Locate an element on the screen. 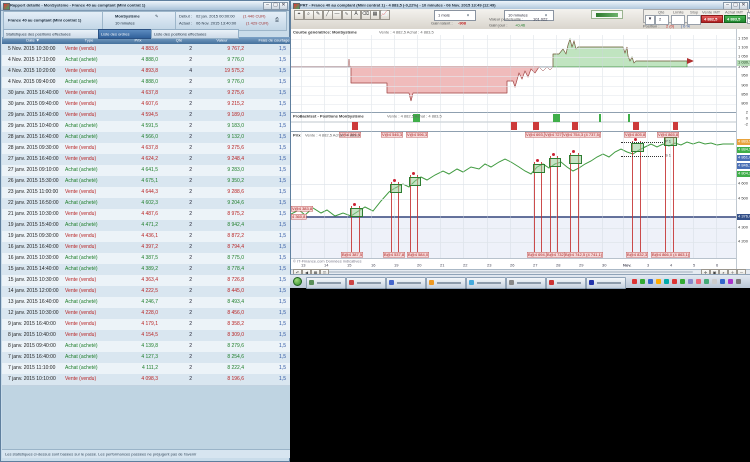  cell-prix: 4 389,2 is located at coordinates (149, 269).